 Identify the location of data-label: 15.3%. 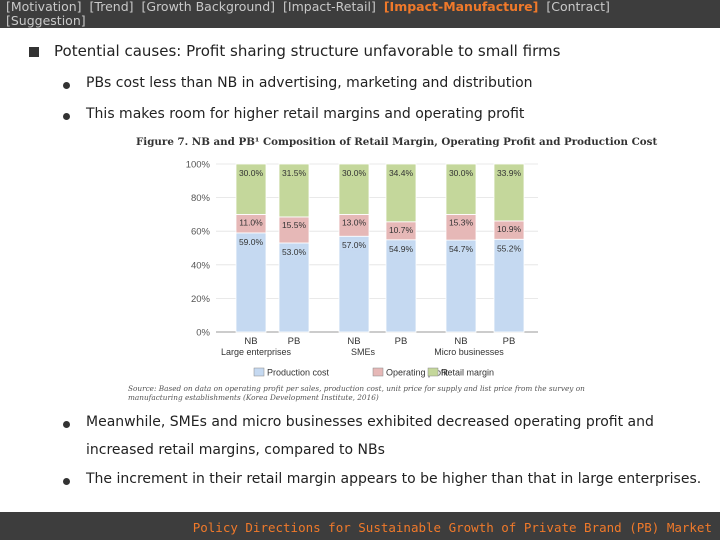
(461, 222).